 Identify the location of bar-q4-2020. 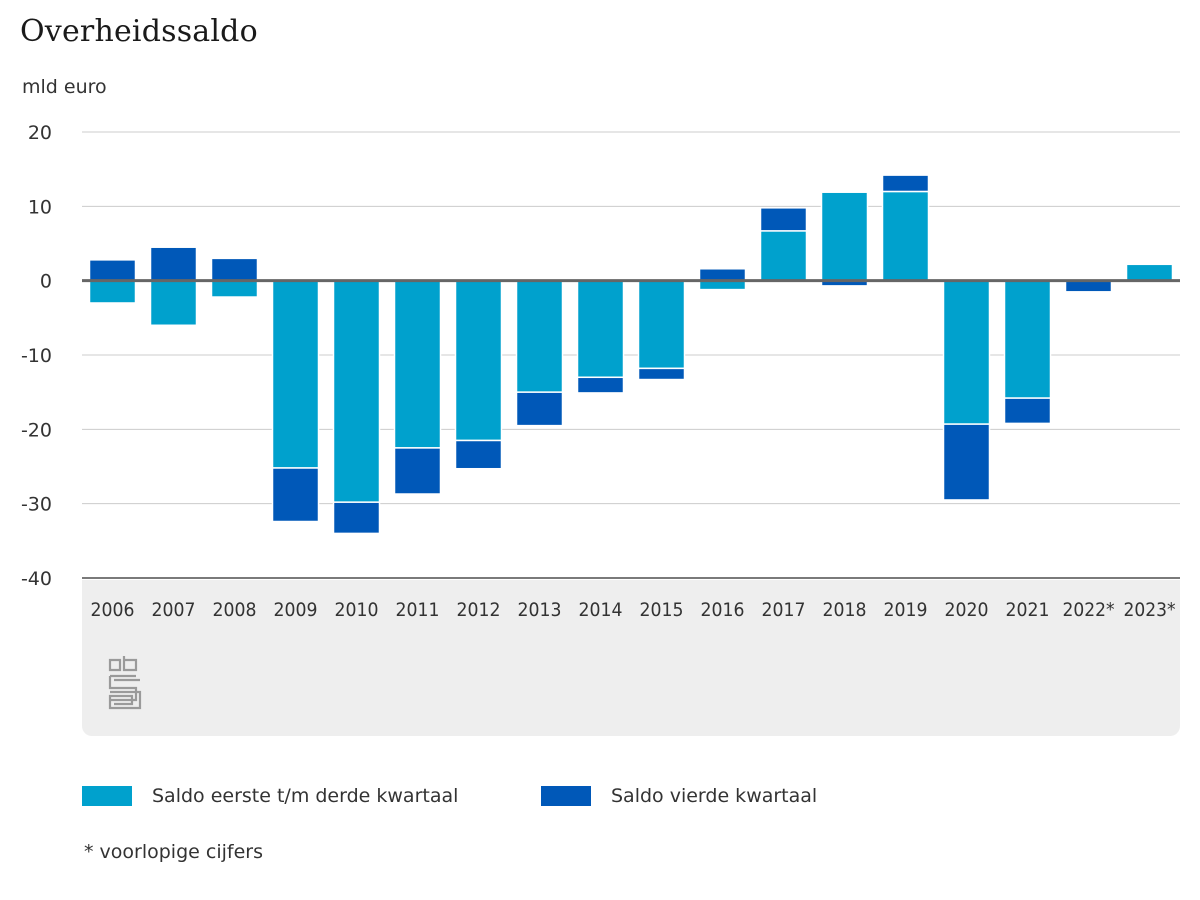
(966, 462).